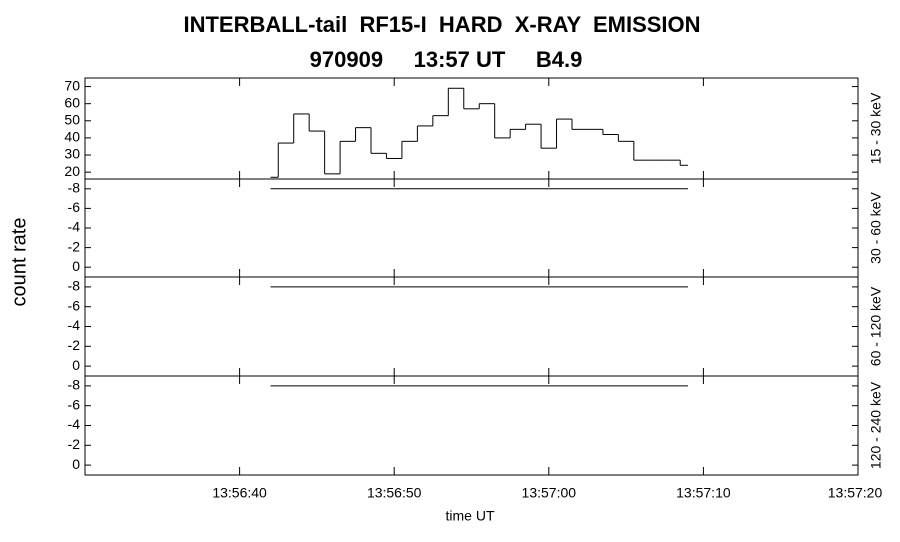  What do you see at coordinates (239, 493) in the screenshot?
I see `x-tick-label: 13:56:40` at bounding box center [239, 493].